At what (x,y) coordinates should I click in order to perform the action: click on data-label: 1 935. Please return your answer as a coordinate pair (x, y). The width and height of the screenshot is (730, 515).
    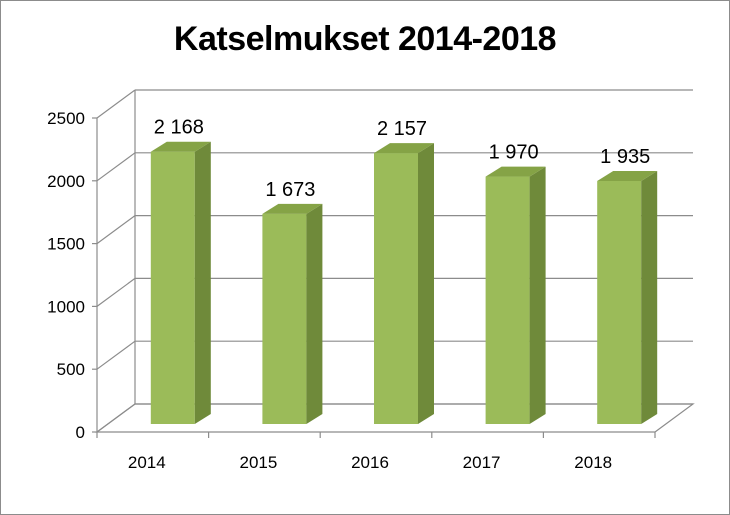
    Looking at the image, I should click on (625, 157).